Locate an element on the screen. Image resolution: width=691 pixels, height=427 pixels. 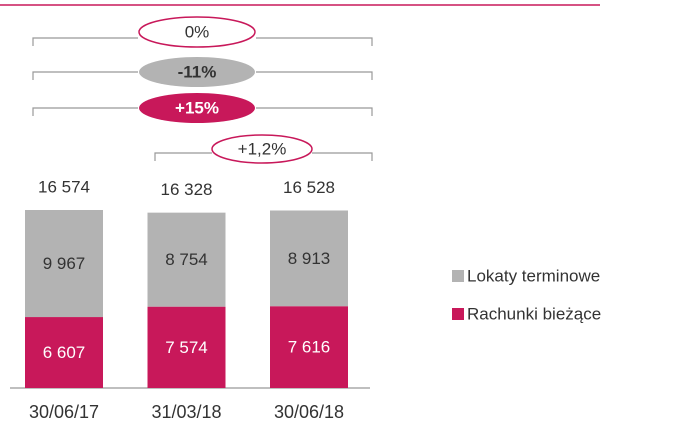
value-label: 6 607 is located at coordinates (64, 352).